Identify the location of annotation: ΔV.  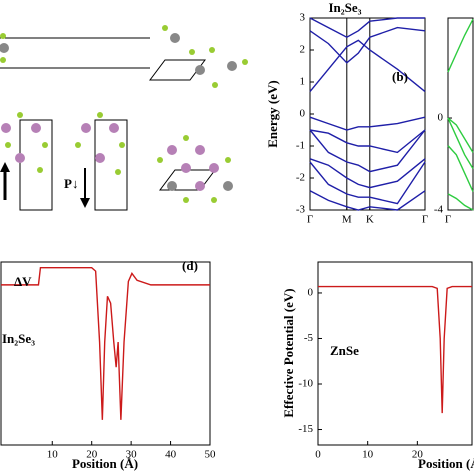
(23, 281).